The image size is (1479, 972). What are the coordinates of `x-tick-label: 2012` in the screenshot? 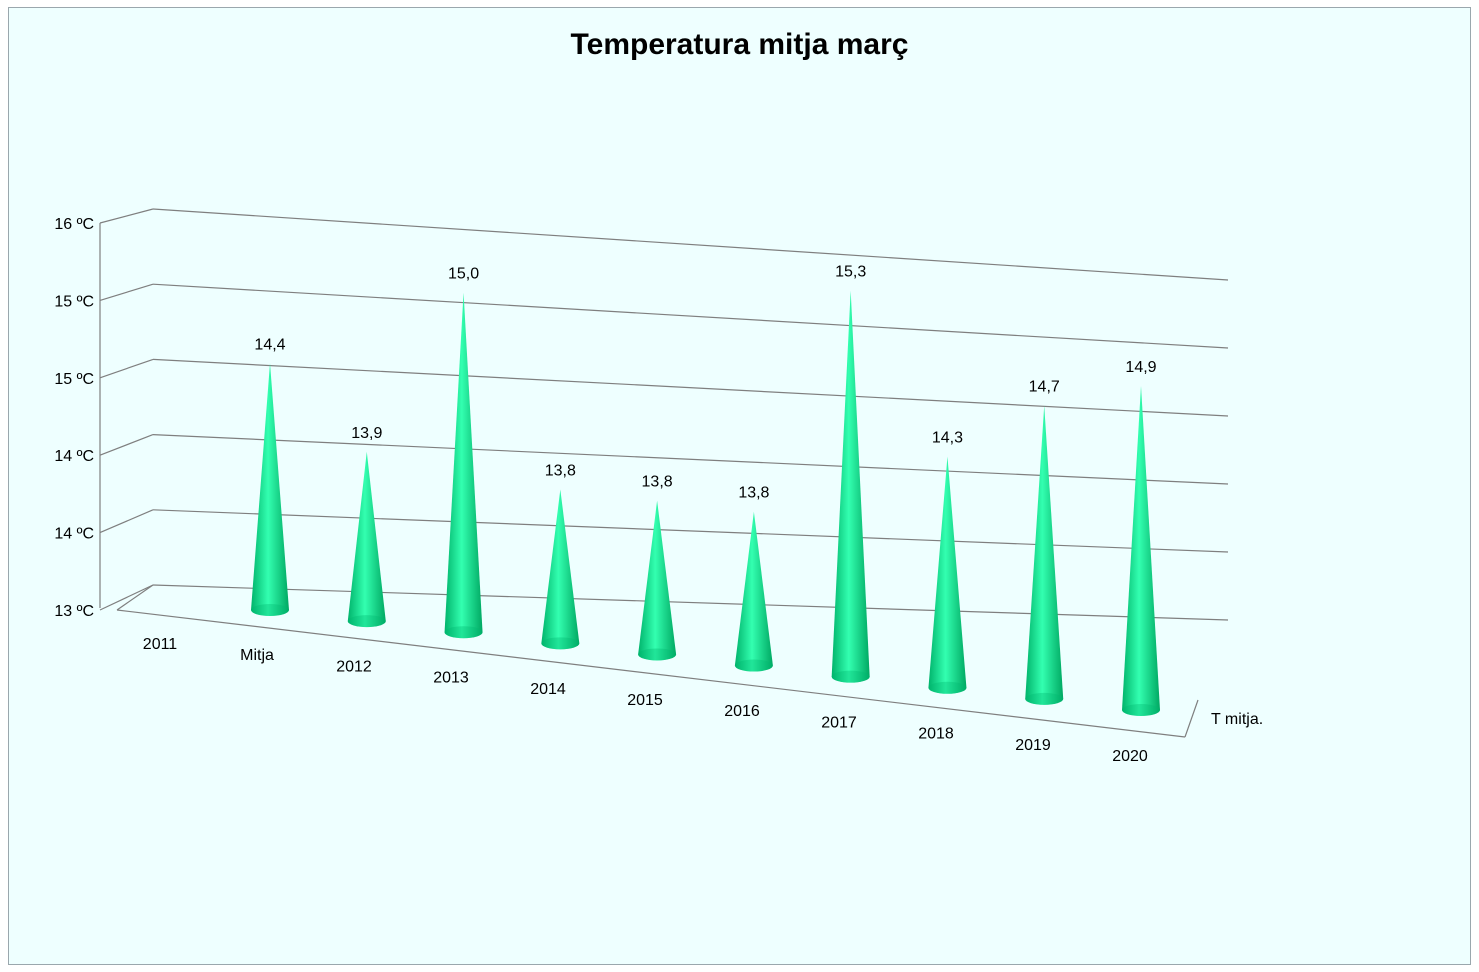 It's located at (354, 666).